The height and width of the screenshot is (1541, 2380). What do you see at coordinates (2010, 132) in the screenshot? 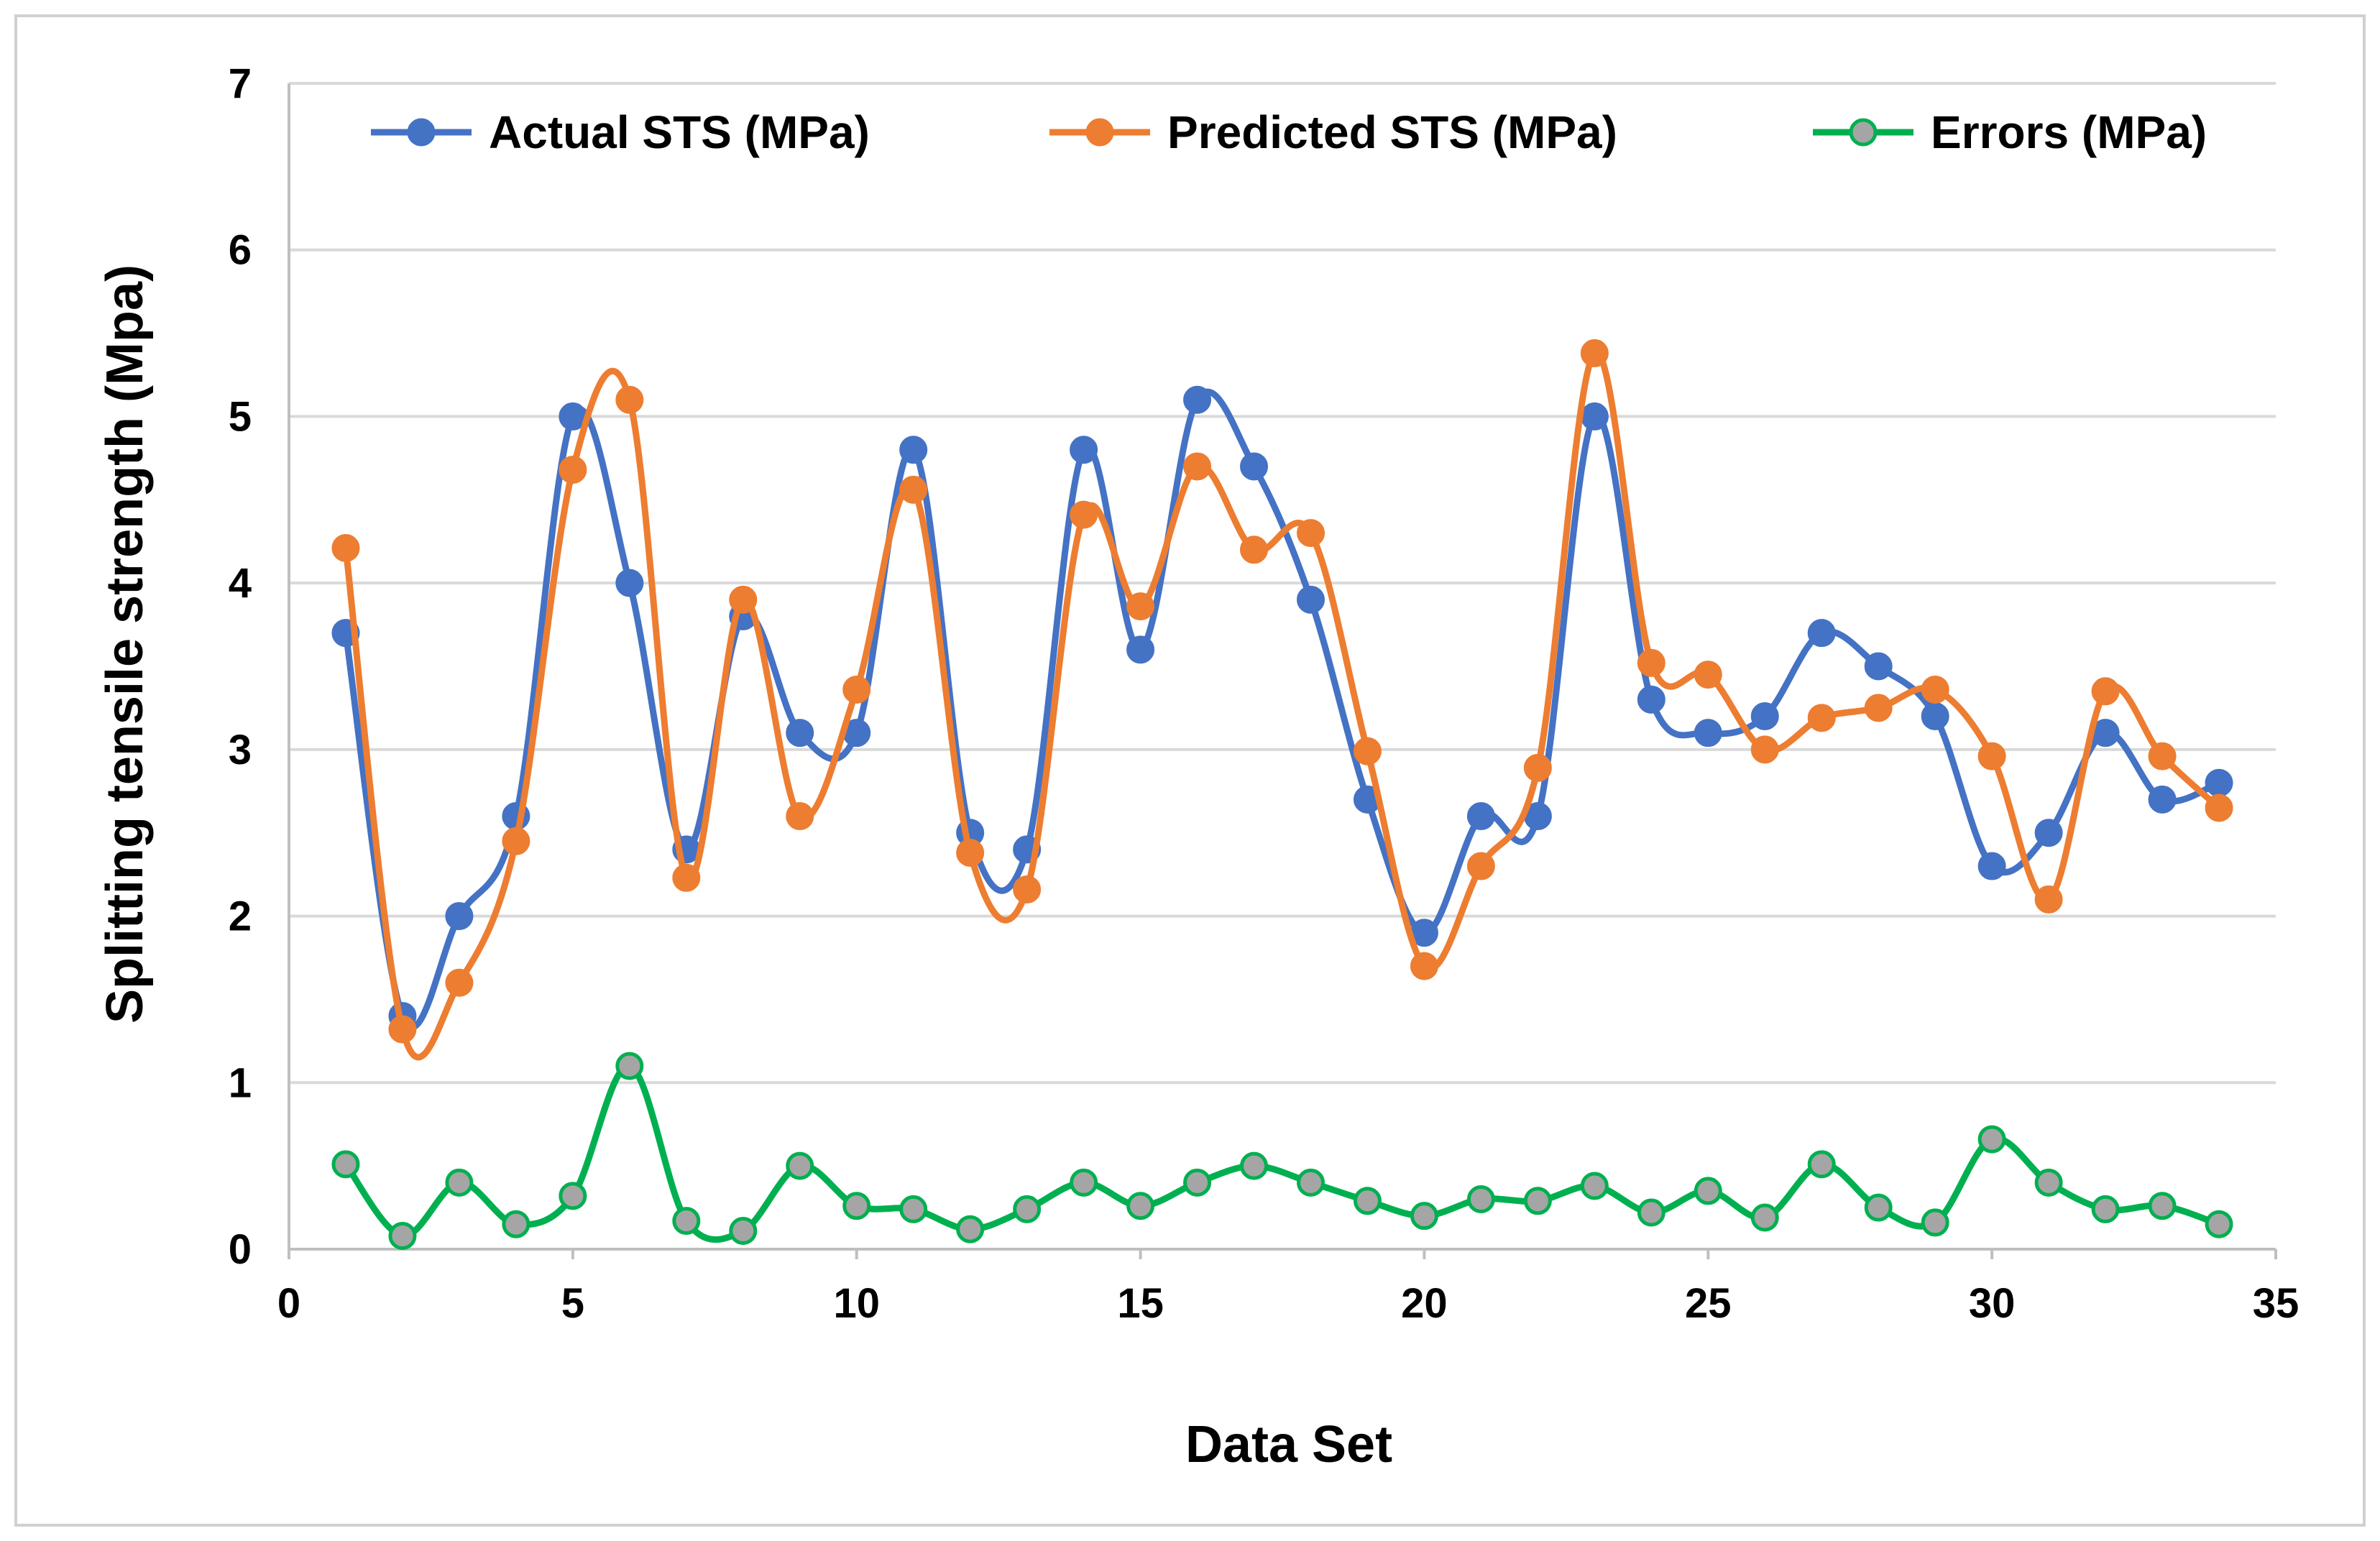
I see `legend-item-errors: Errors (MPa)` at bounding box center [2010, 132].